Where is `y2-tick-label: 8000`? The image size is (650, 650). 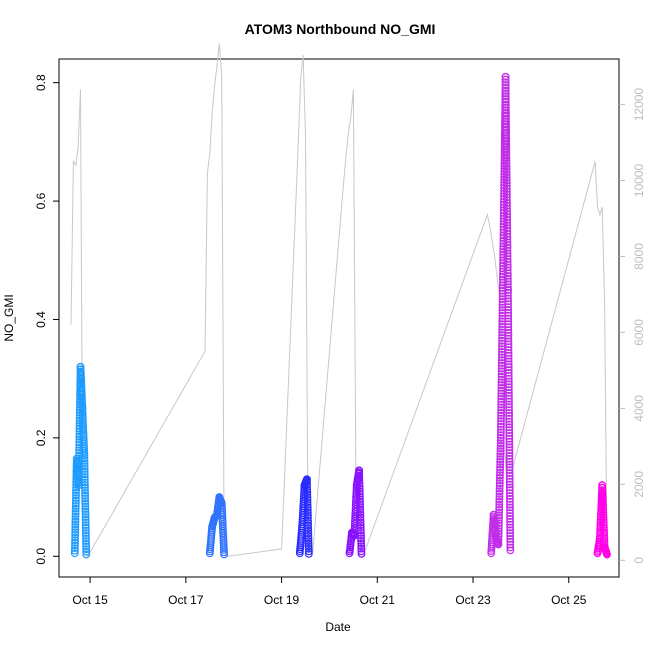 y2-tick-label: 8000 is located at coordinates (639, 256).